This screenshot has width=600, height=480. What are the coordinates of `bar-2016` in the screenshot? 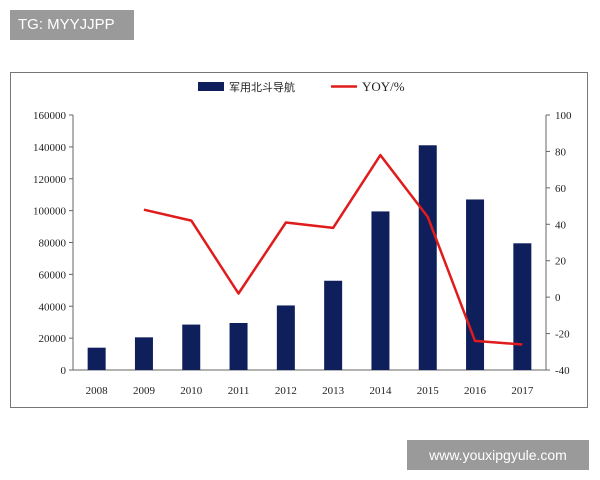 It's located at (475, 284).